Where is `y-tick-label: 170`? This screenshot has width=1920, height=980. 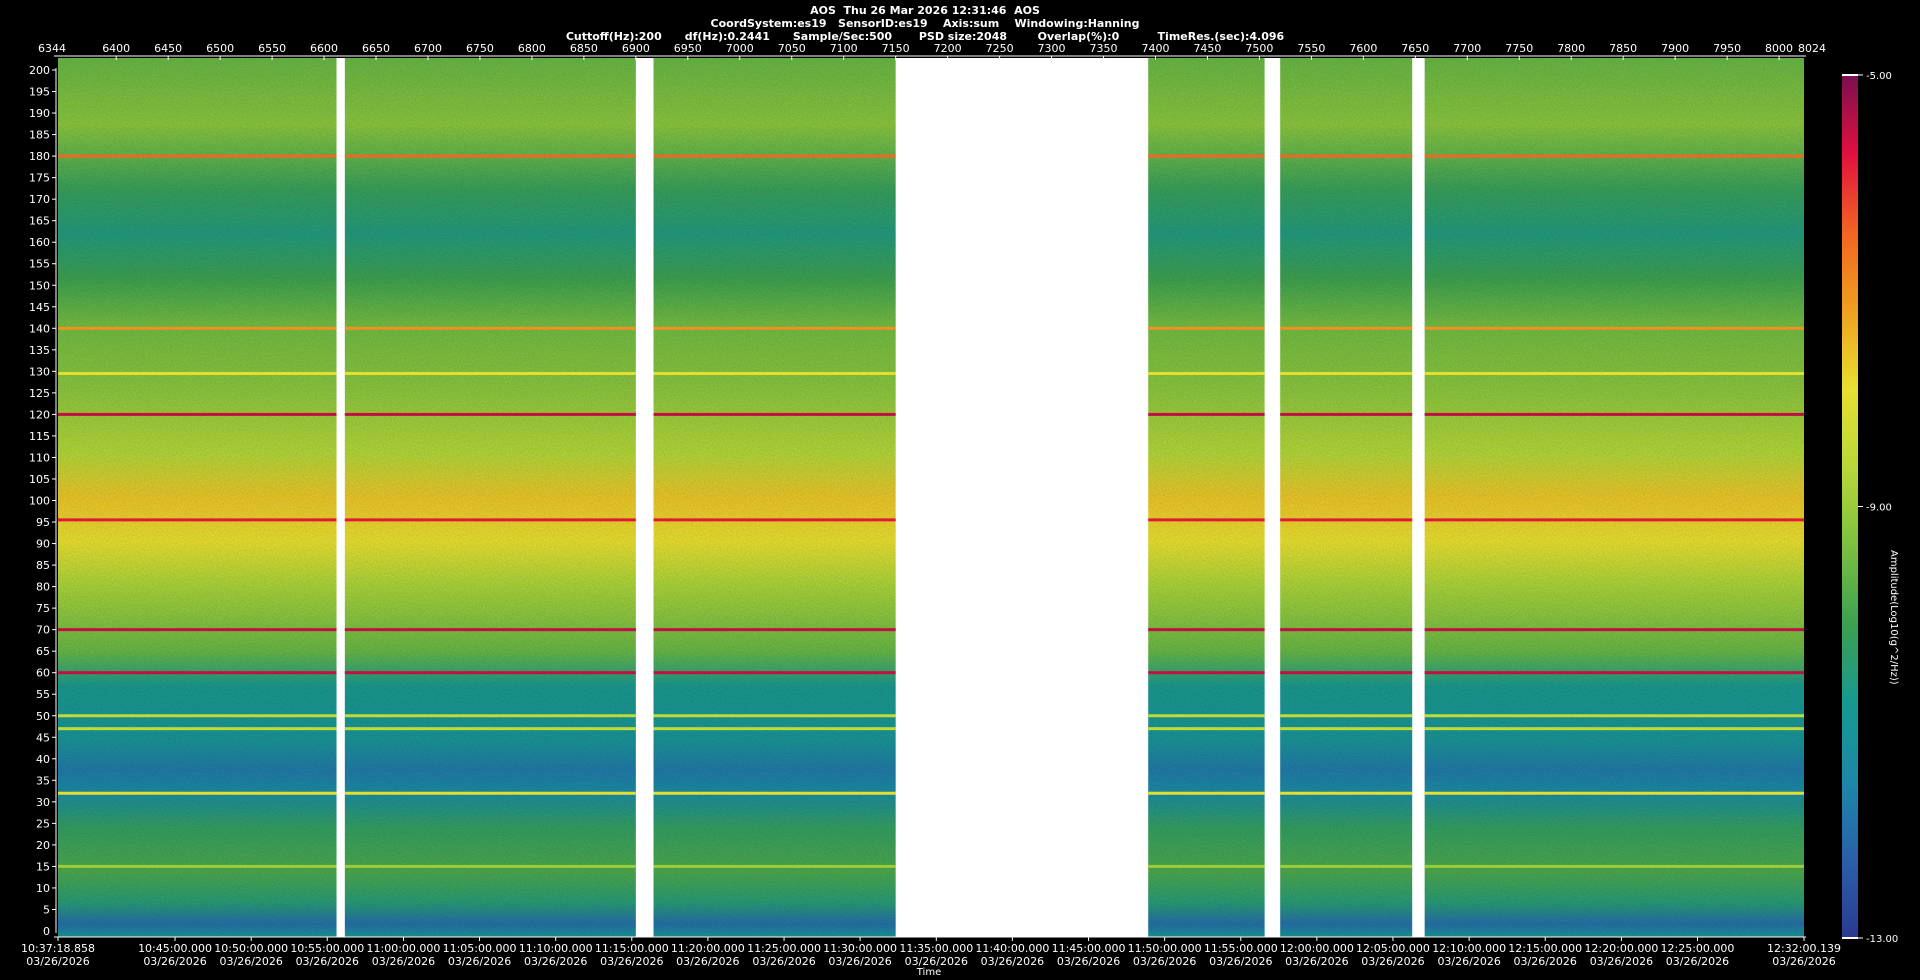
y-tick-label: 170 is located at coordinates (39, 199).